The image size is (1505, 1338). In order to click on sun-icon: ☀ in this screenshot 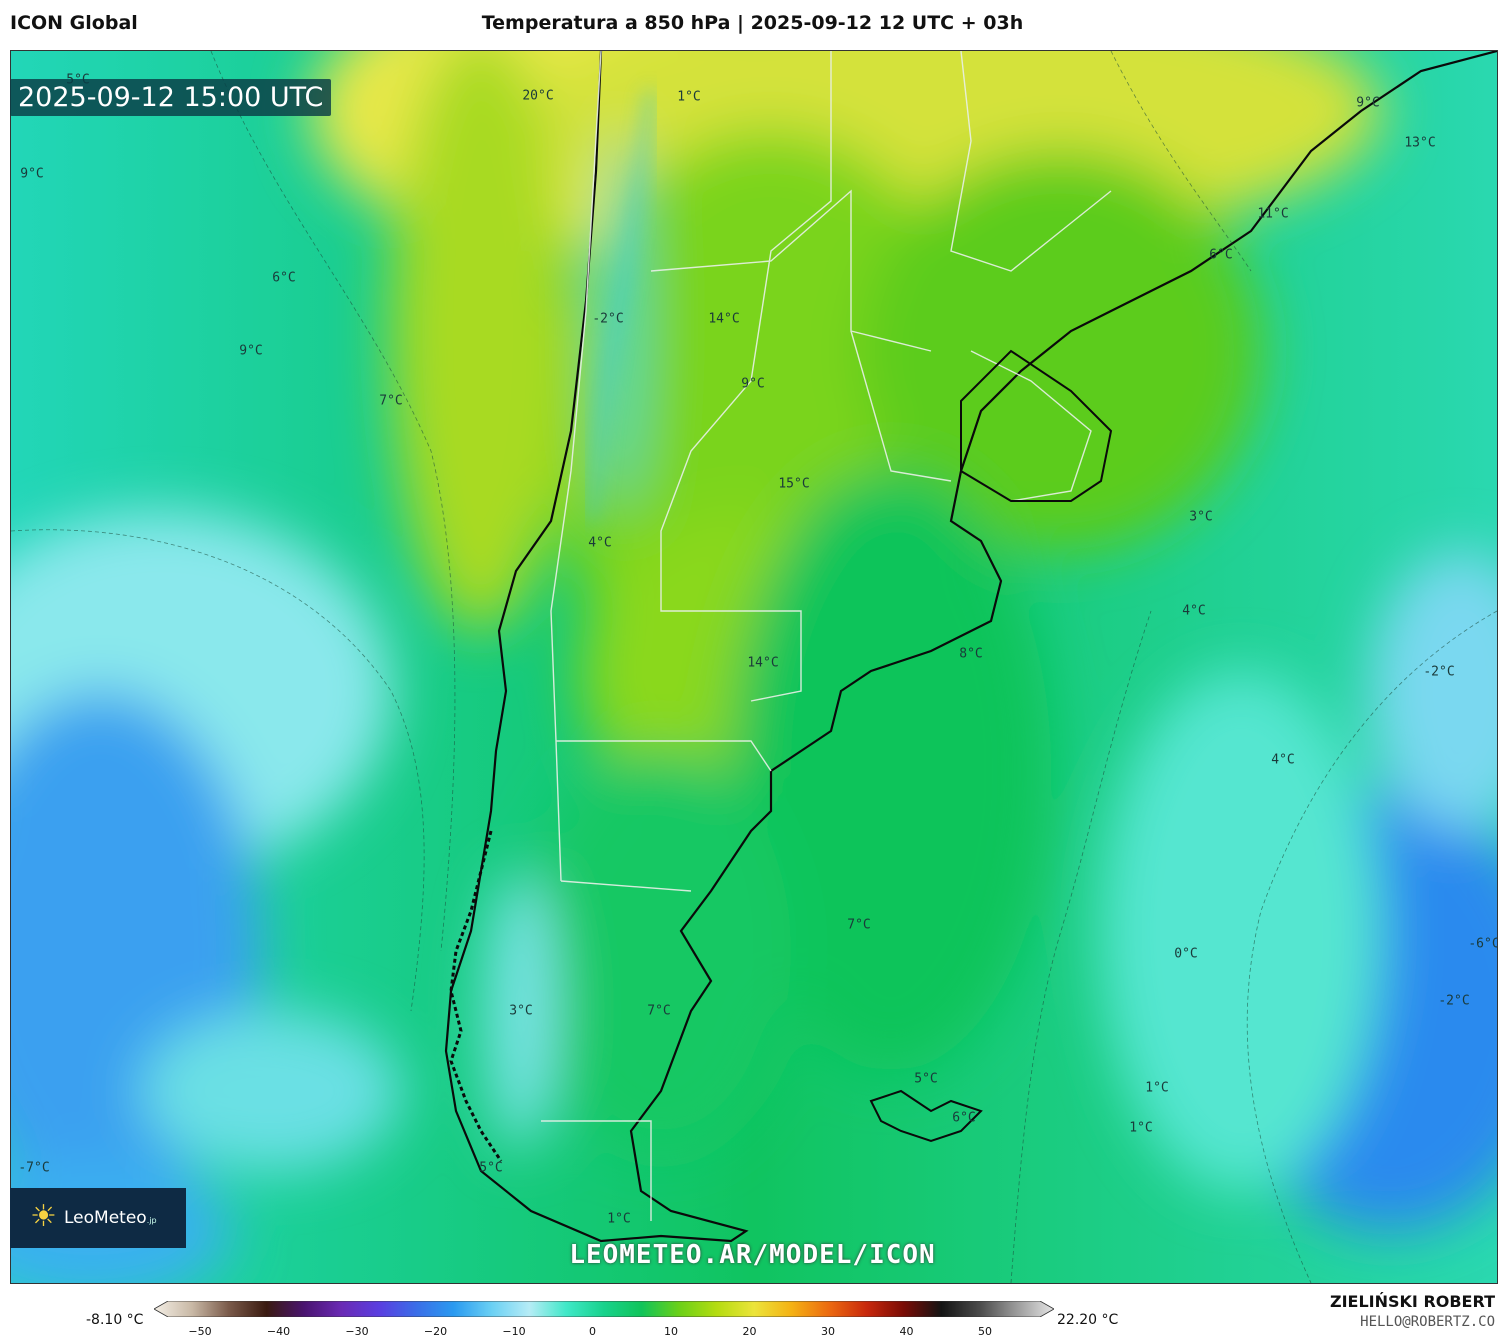, I will do `click(43, 1216)`.